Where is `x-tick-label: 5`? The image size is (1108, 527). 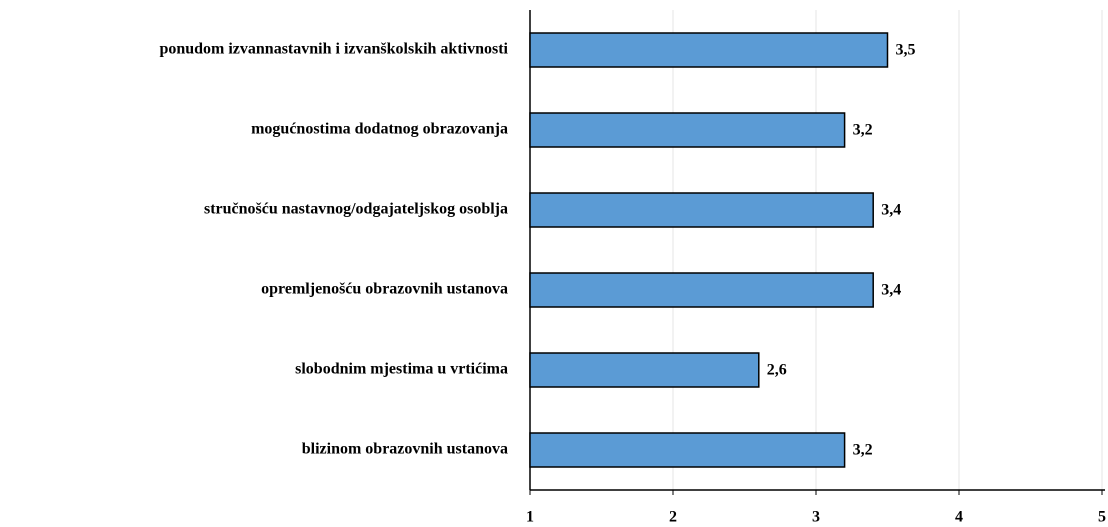 x-tick-label: 5 is located at coordinates (1102, 517).